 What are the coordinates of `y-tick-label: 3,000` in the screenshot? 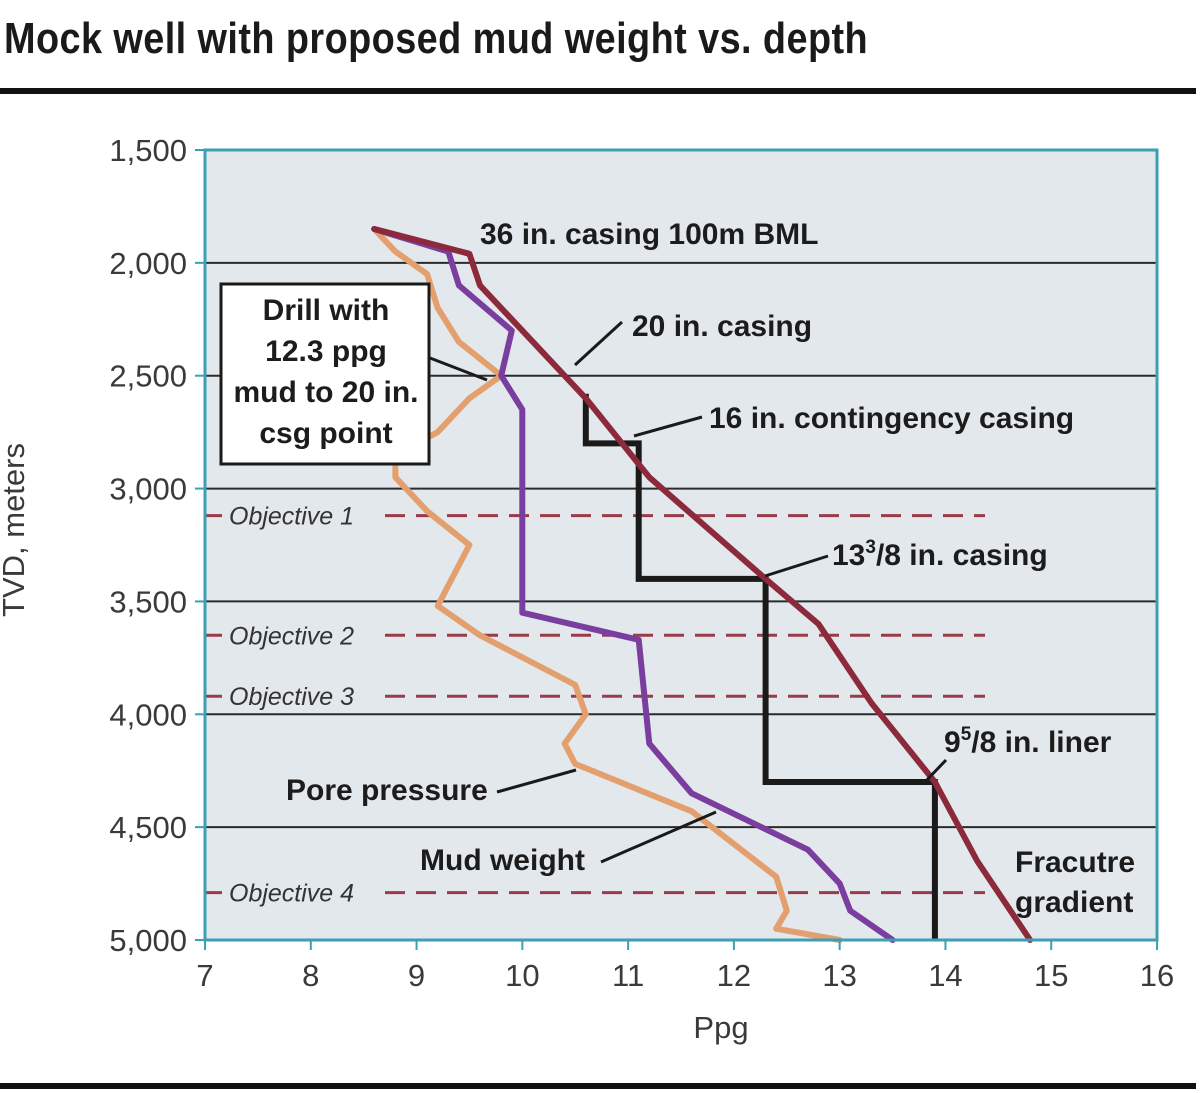 It's located at (148, 489).